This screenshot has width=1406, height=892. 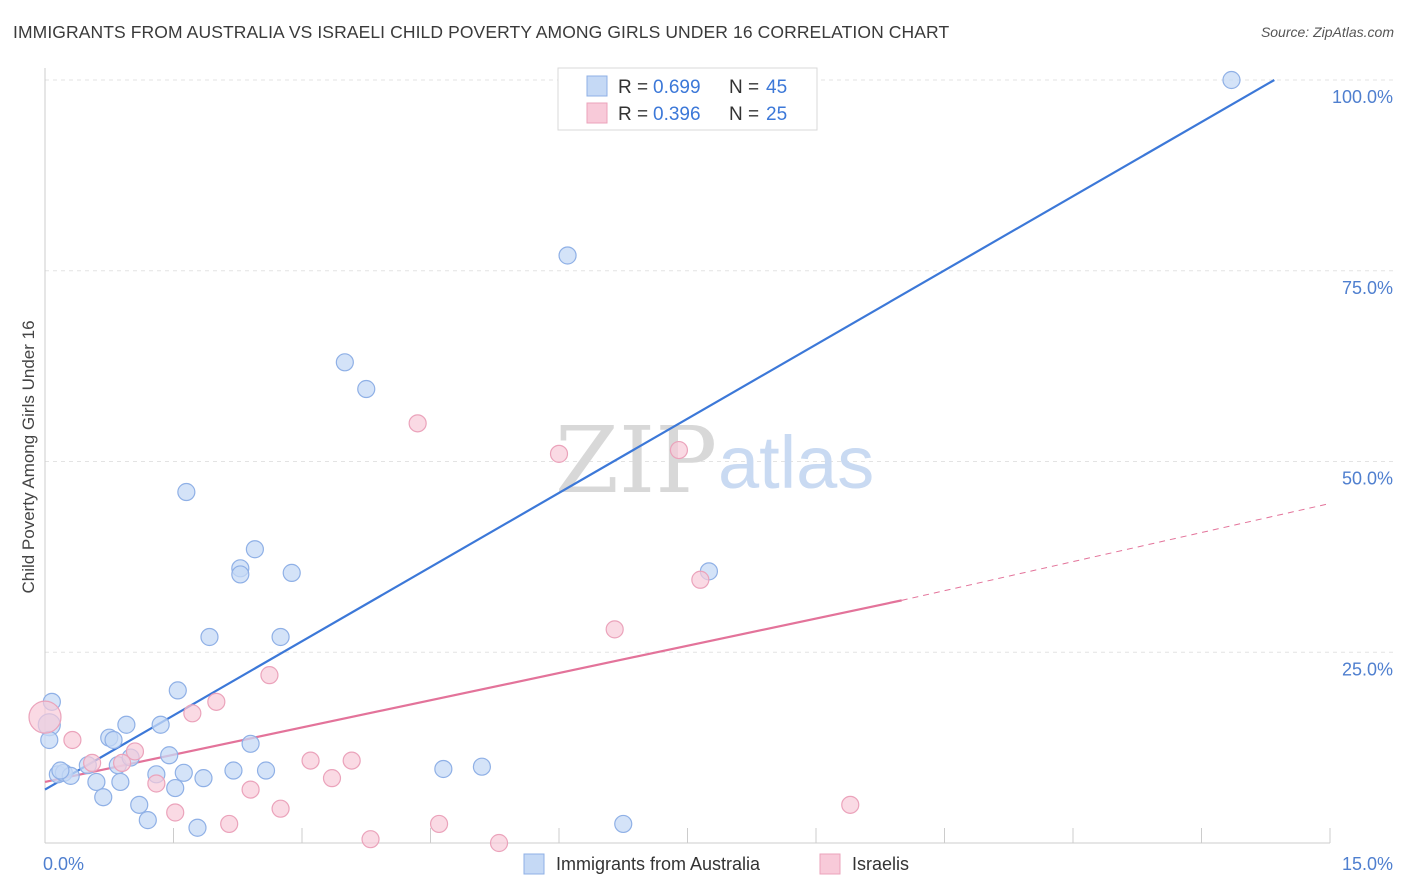 I want to click on y-tick-label: 50.0%, so click(x=1367, y=479).